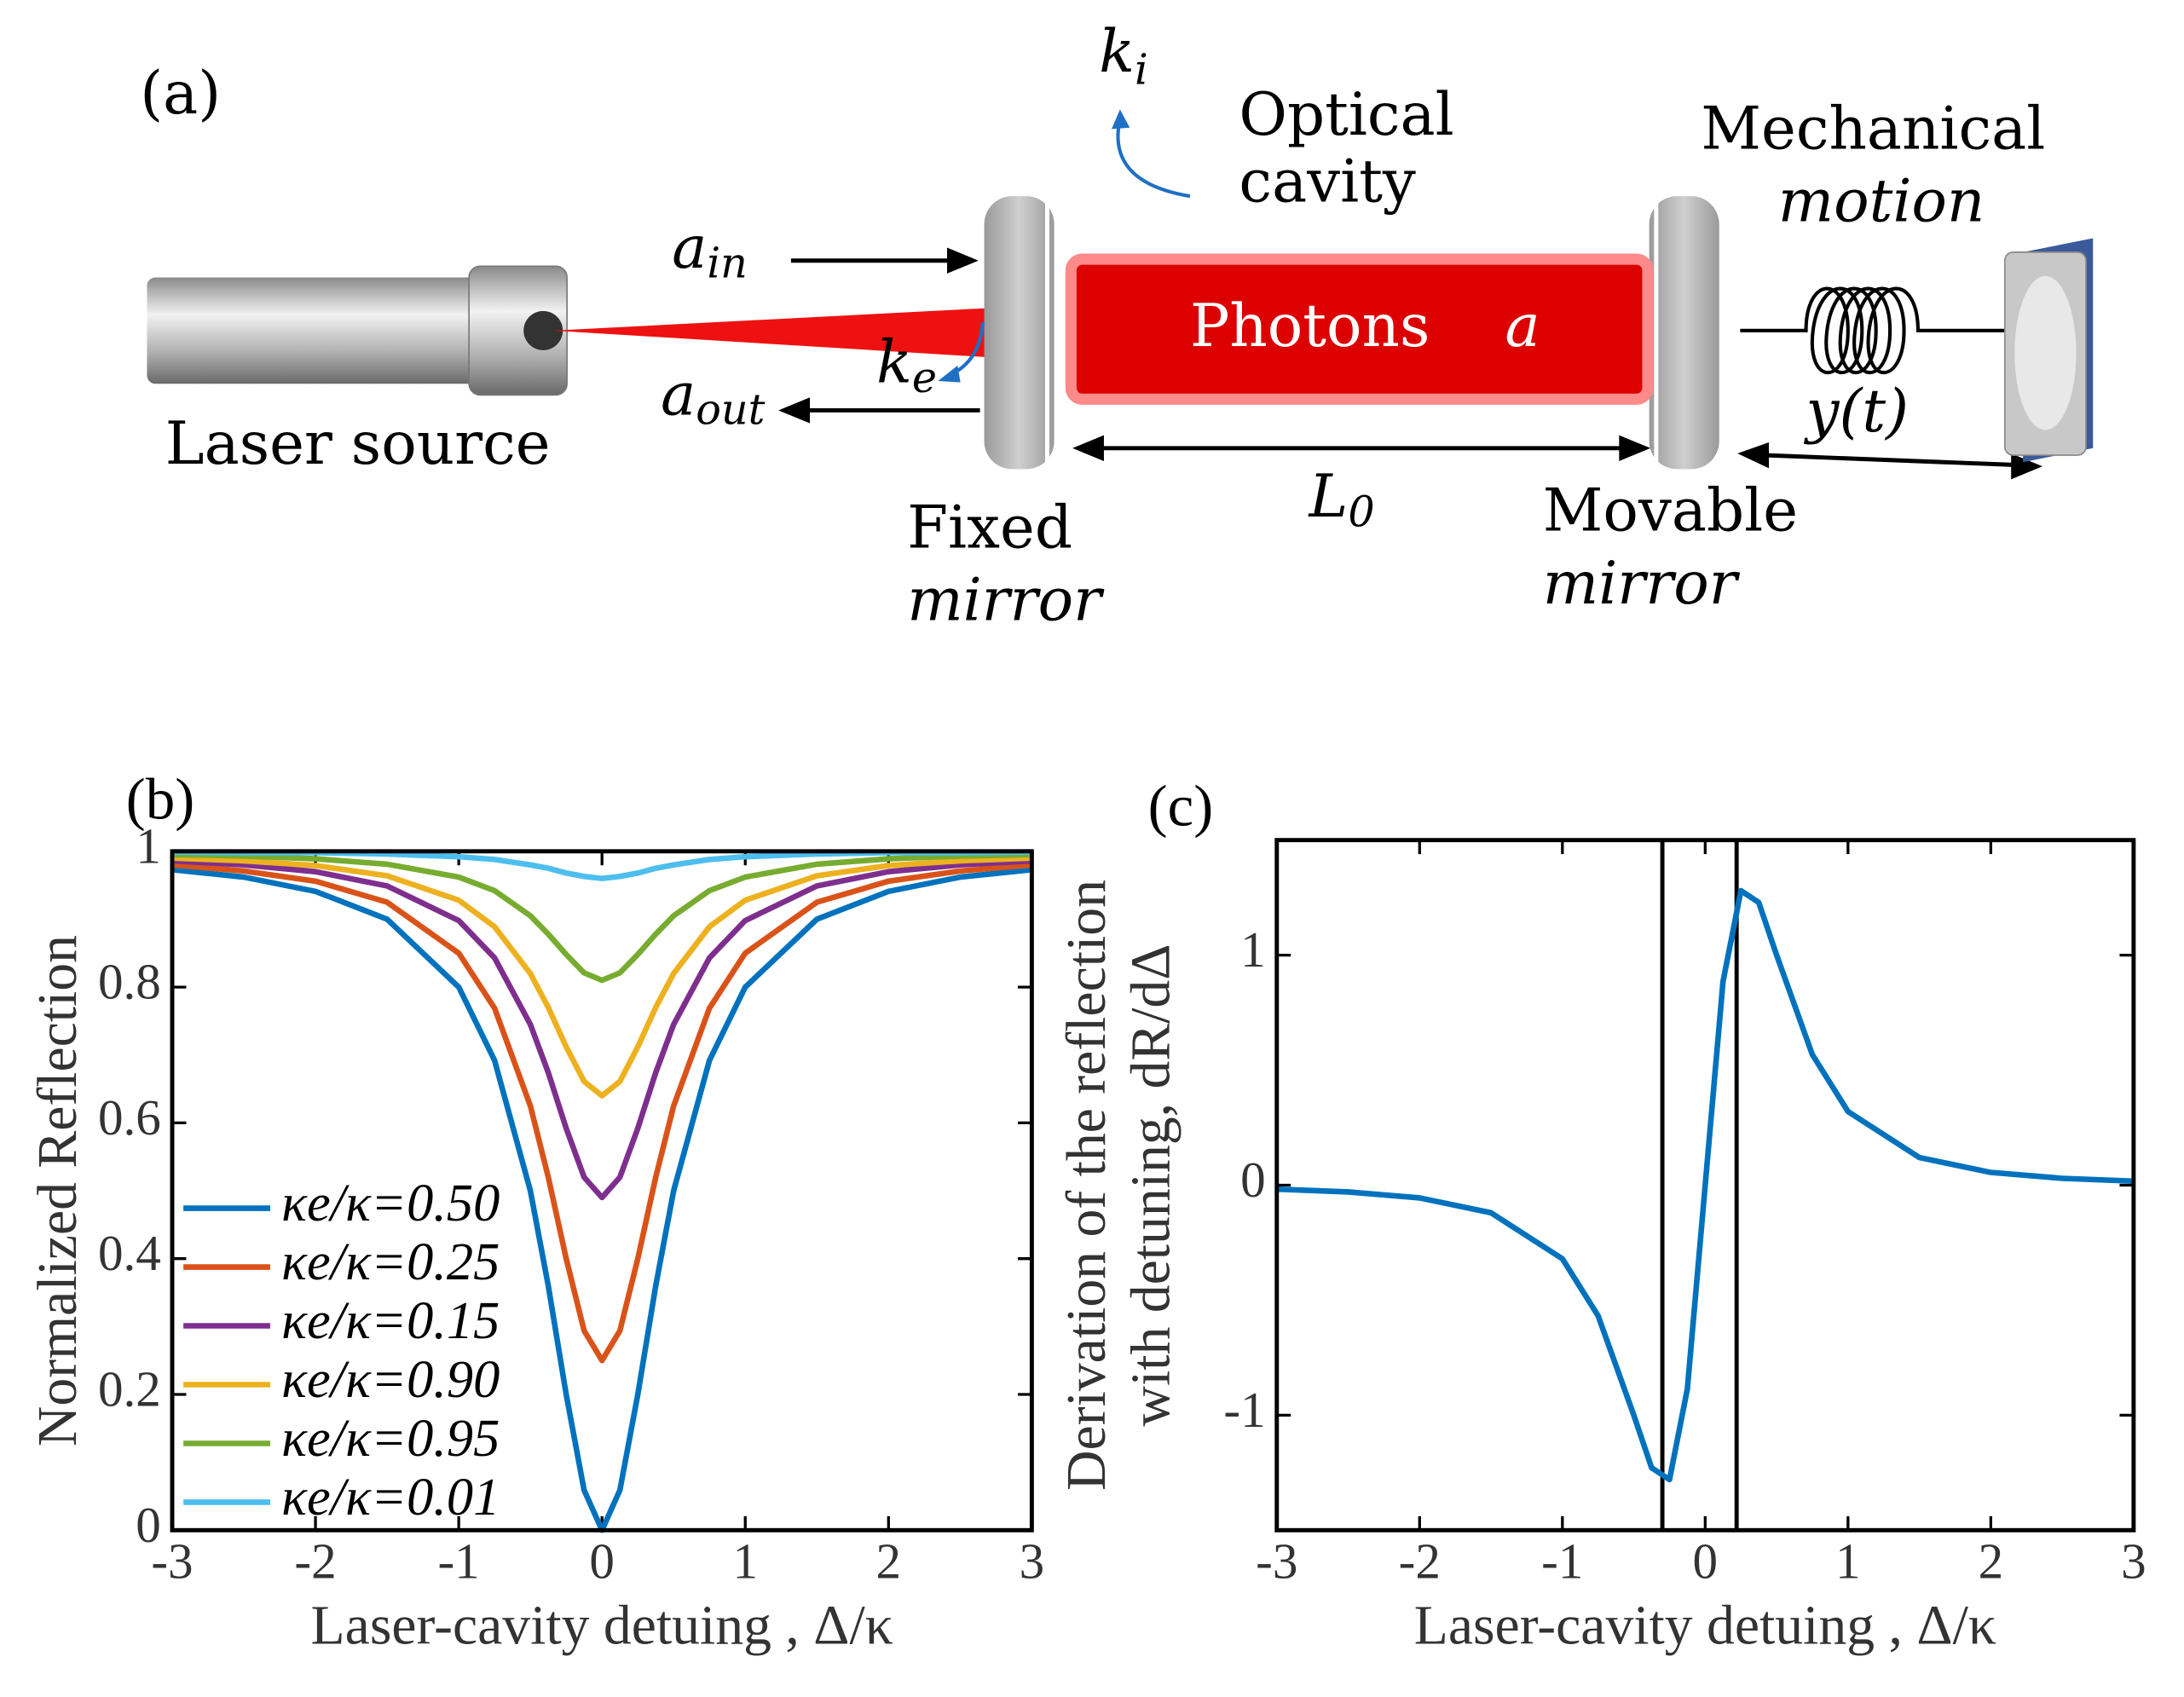 Image resolution: width=2184 pixels, height=1697 pixels. Describe the element at coordinates (129, 1253) in the screenshot. I see `y-tick-label: 0.4` at that location.